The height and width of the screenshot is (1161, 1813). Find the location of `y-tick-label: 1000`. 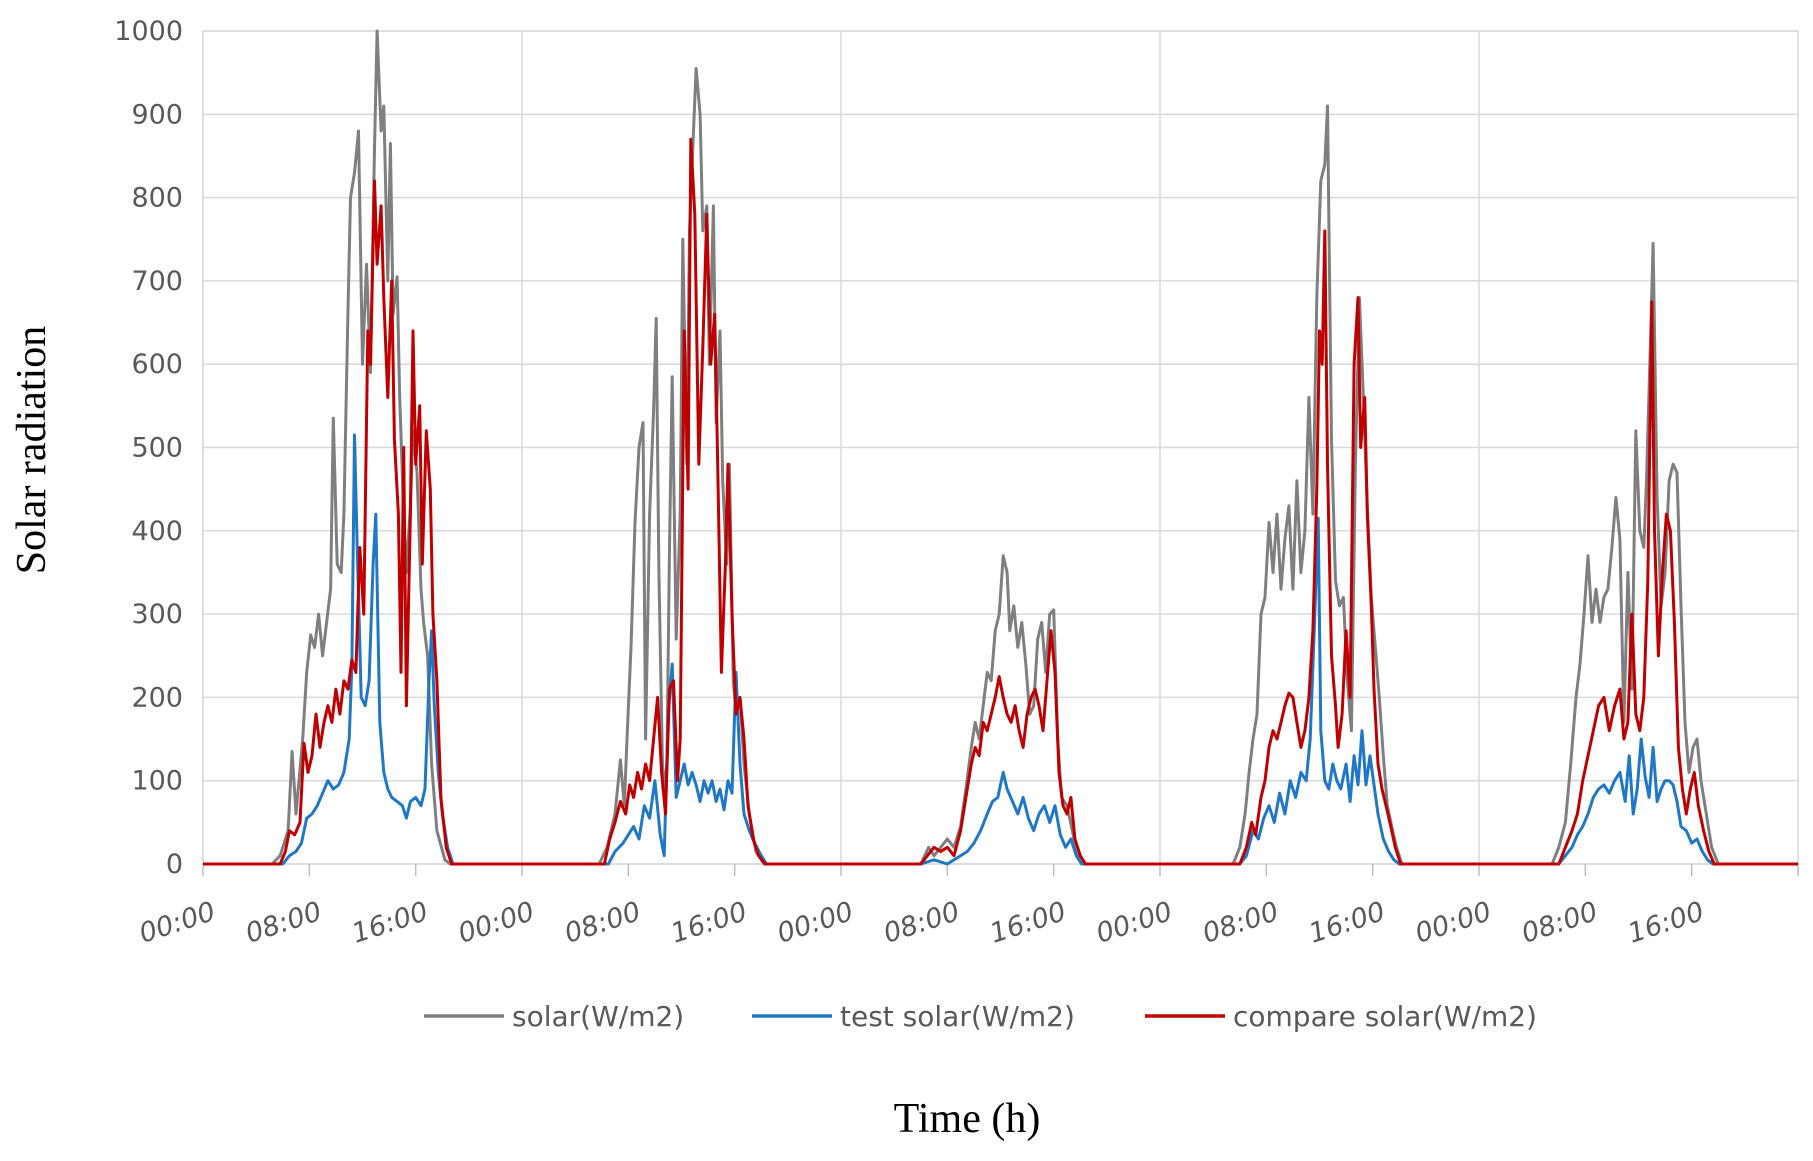

y-tick-label: 1000 is located at coordinates (148, 31).